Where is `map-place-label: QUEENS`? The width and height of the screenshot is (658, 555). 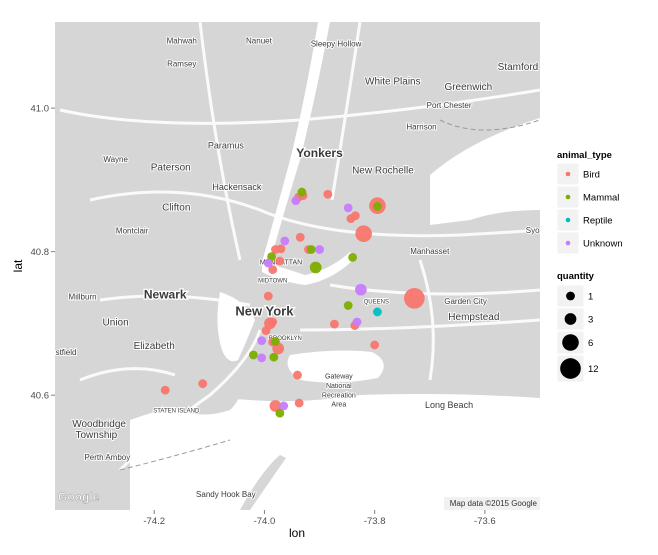 map-place-label: QUEENS is located at coordinates (376, 302).